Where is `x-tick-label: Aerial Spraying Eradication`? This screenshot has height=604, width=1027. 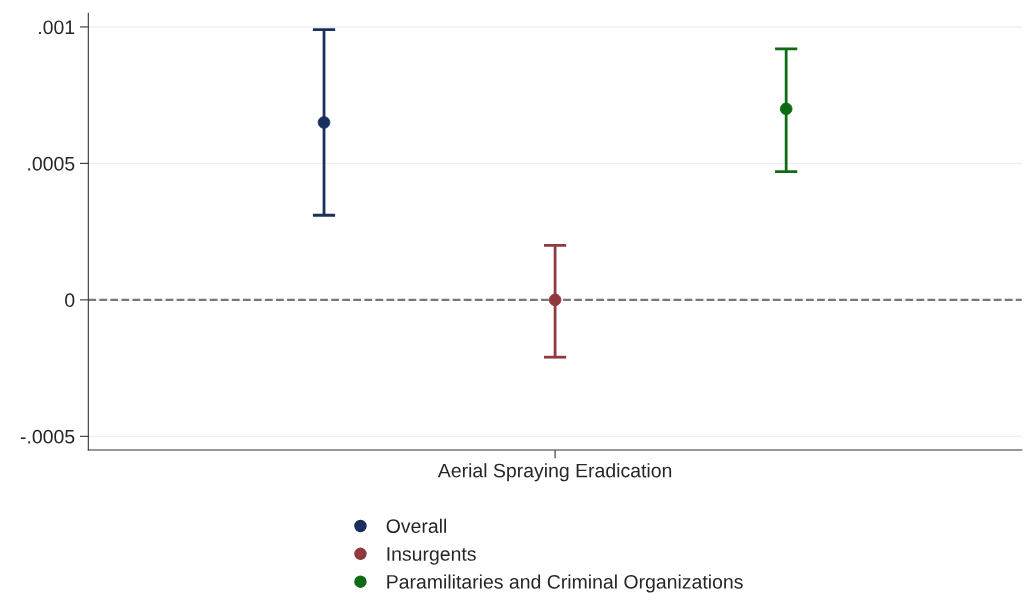 x-tick-label: Aerial Spraying Eradication is located at coordinates (554, 472).